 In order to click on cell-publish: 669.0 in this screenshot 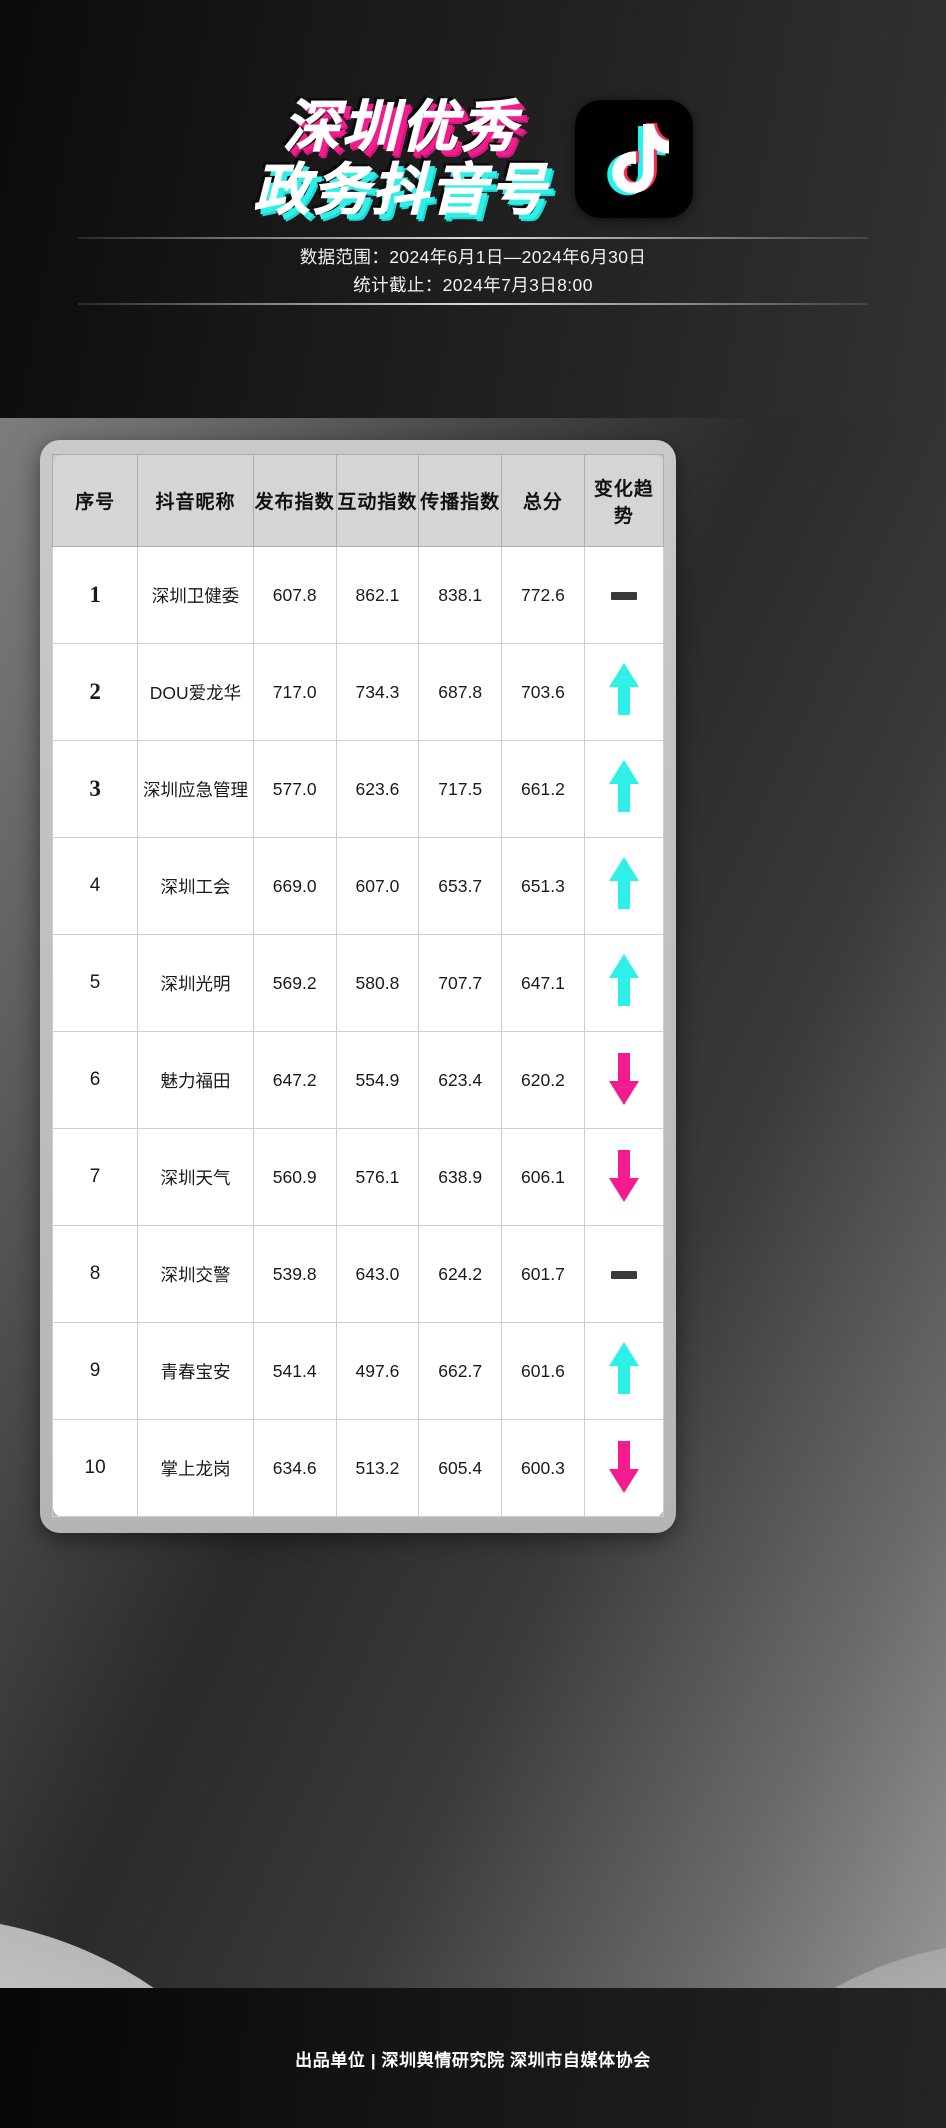, I will do `click(294, 886)`.